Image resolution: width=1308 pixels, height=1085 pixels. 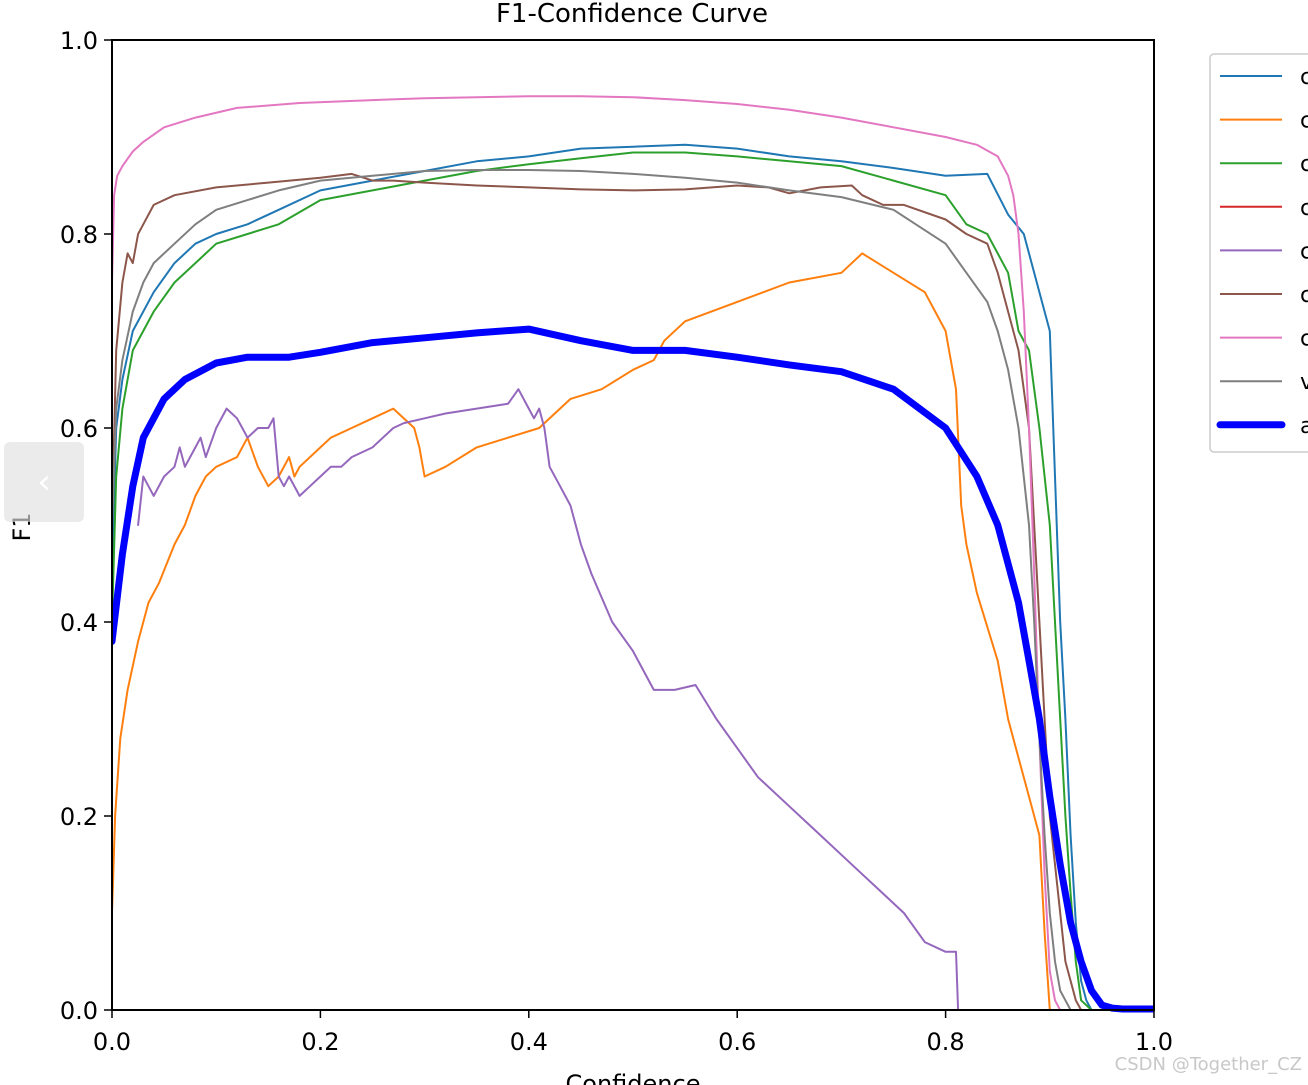 I want to click on x-axis-label: Confidence, so click(x=633, y=1077).